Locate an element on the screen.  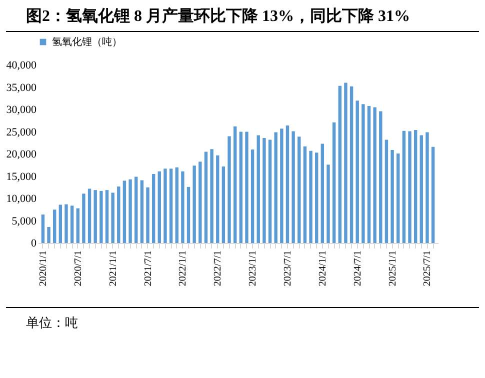
x-tick-label: 2025/7/1 is located at coordinates (428, 268).